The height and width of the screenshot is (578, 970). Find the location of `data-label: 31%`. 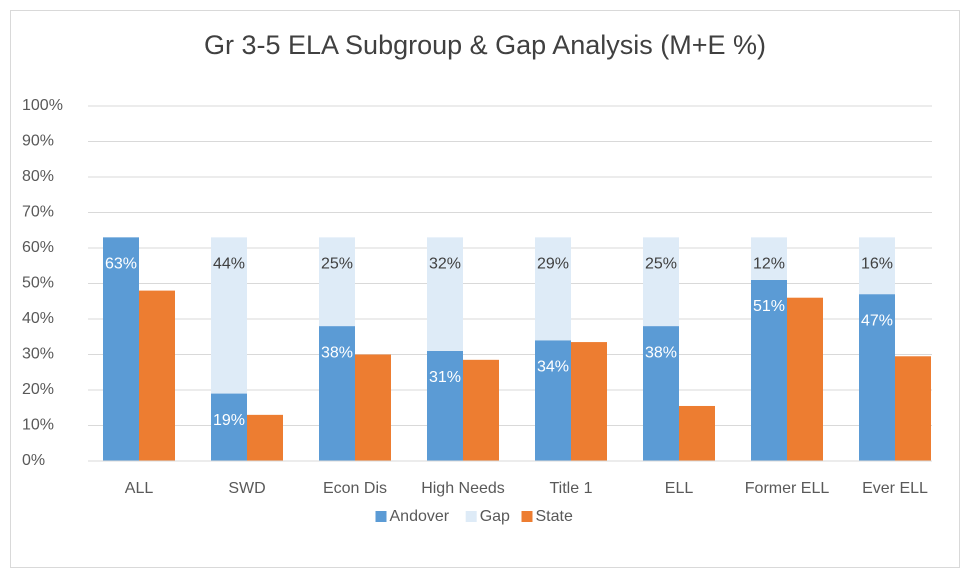

data-label: 31% is located at coordinates (445, 377).